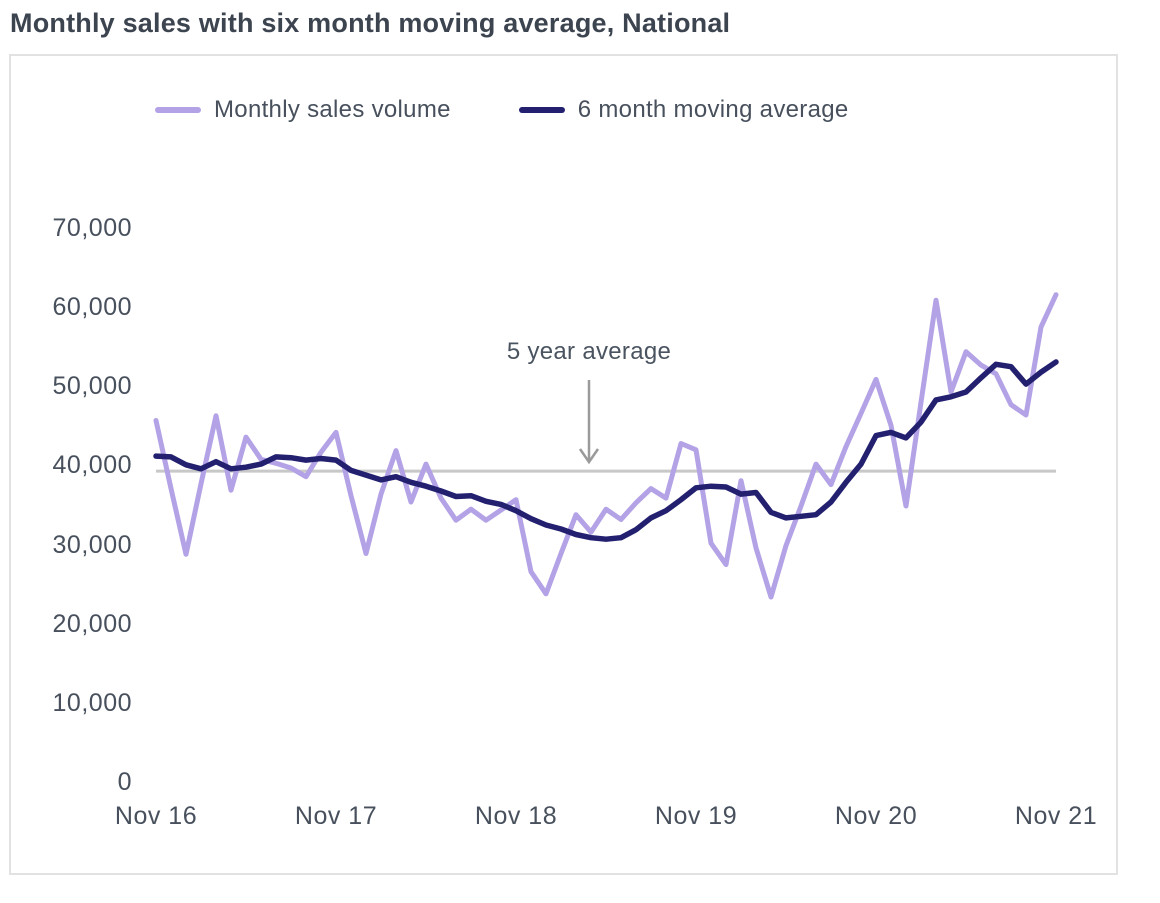  What do you see at coordinates (516, 816) in the screenshot?
I see `x-tick-label: Nov 18` at bounding box center [516, 816].